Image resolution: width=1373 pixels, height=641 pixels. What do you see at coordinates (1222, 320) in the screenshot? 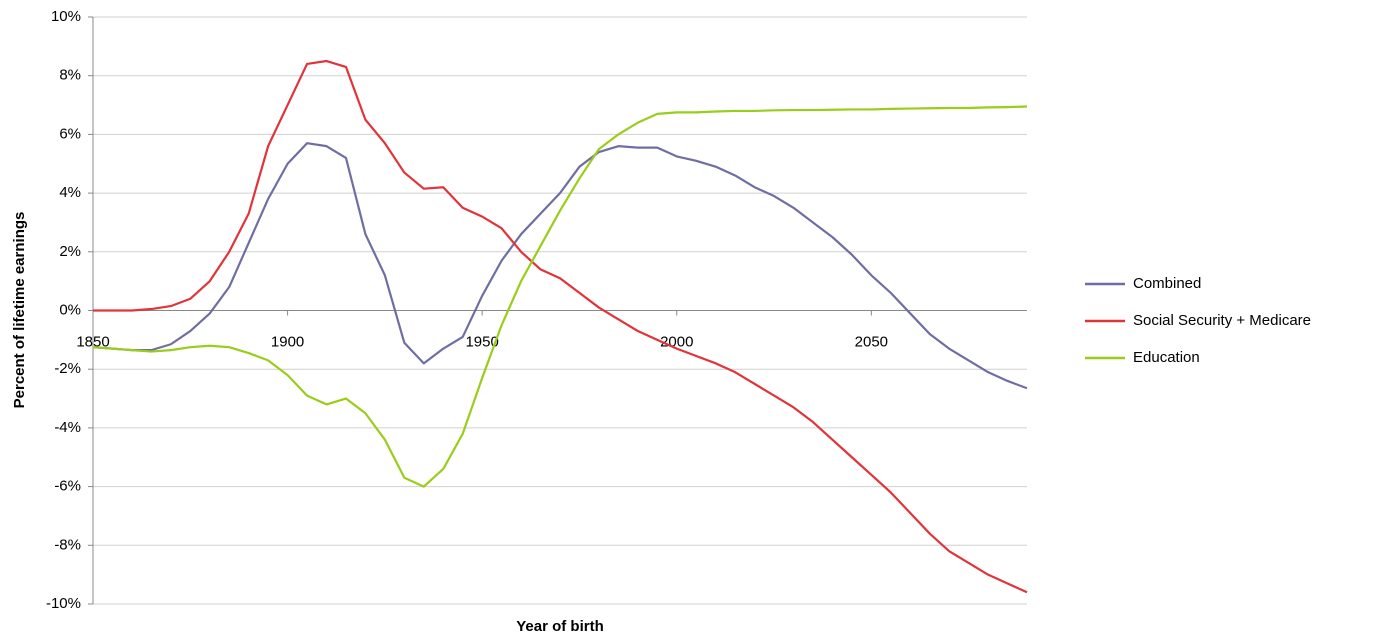
I see `legend-label: Social Security + Medicare` at bounding box center [1222, 320].